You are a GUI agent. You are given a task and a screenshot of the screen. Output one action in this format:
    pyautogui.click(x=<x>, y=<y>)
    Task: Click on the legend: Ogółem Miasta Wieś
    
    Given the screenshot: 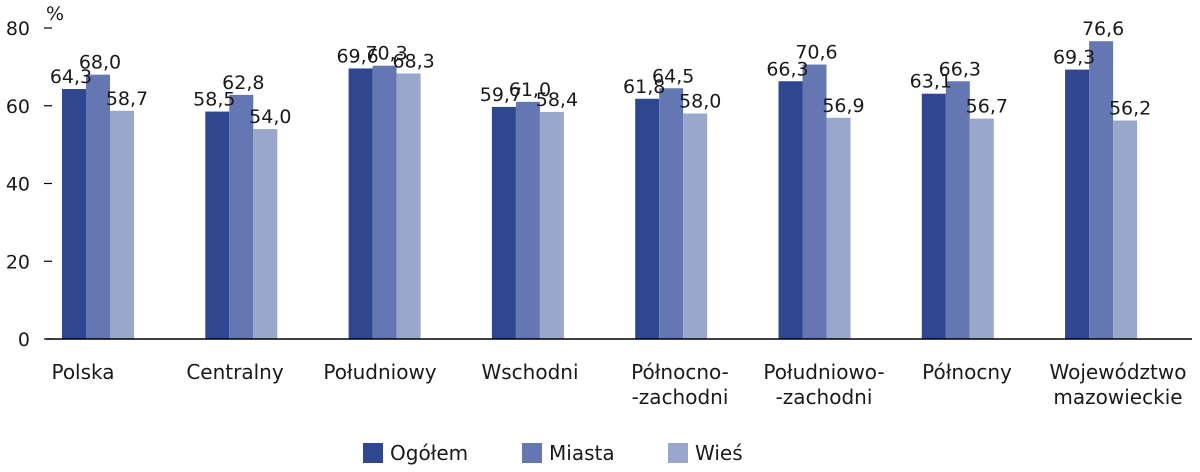 What is the action you would take?
    pyautogui.click(x=553, y=453)
    